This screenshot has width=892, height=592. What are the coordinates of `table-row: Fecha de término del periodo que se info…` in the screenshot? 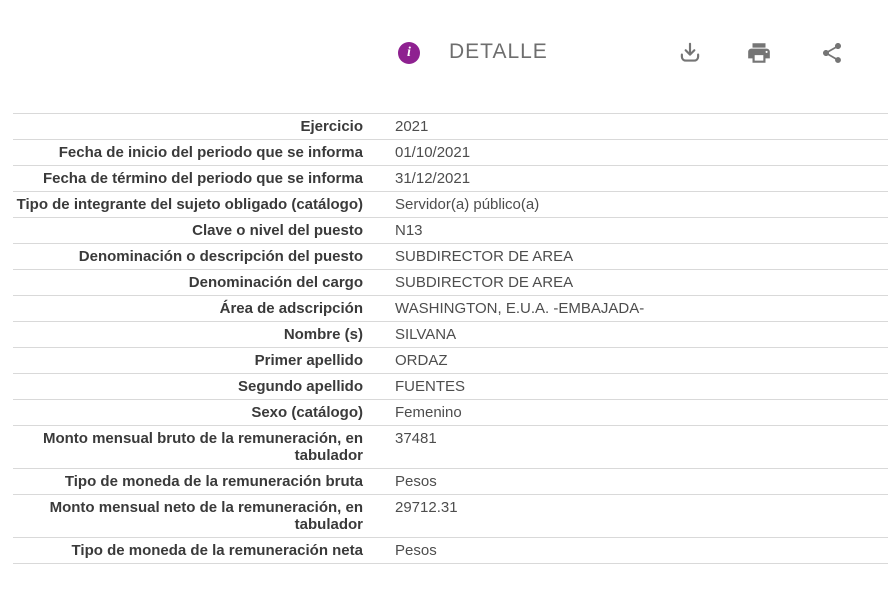 It's located at (450, 178).